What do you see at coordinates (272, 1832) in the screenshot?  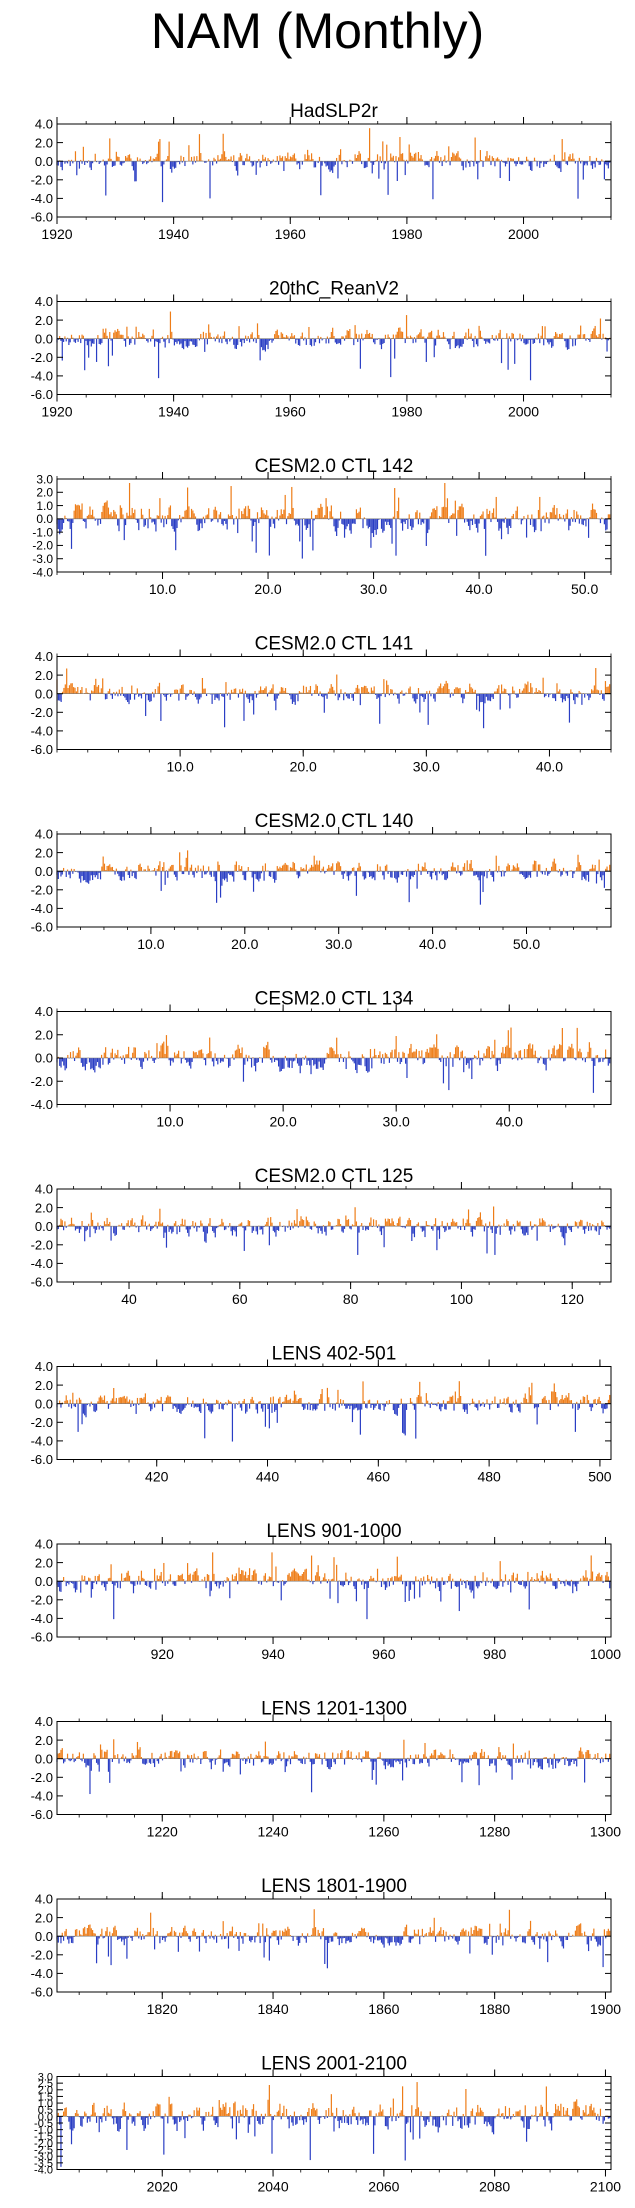 I see `x-tick-label: 1240` at bounding box center [272, 1832].